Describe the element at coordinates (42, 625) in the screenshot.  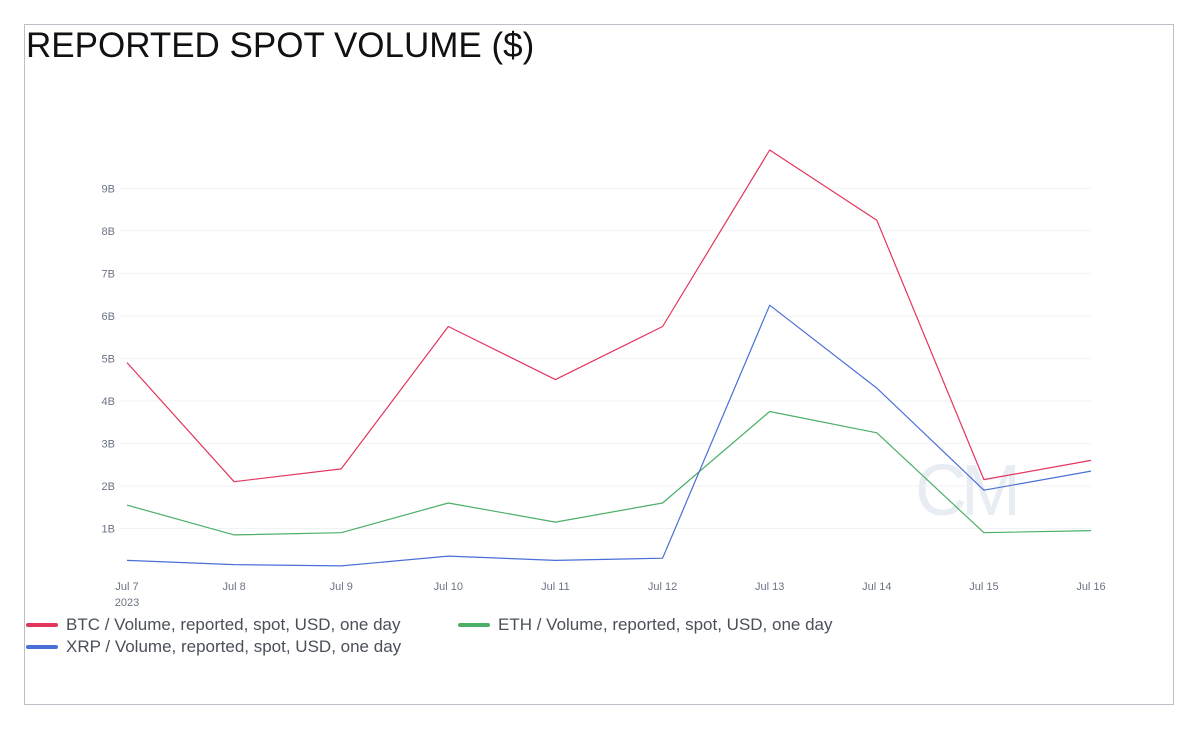
I see `legend-swatch-btc` at that location.